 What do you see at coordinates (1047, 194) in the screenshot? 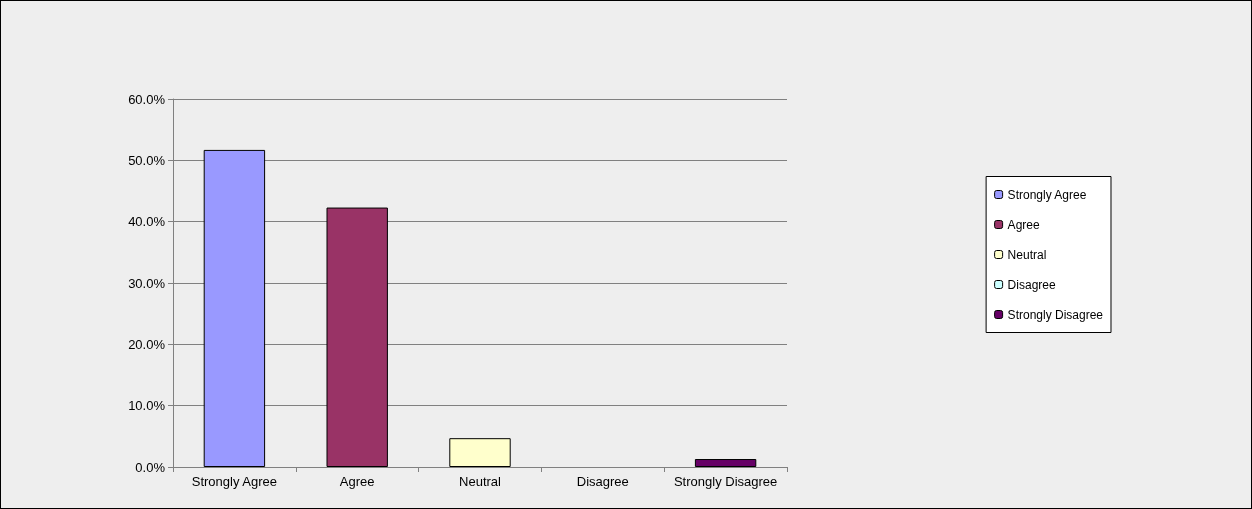
I see `legend-label: Strongly Agree` at bounding box center [1047, 194].